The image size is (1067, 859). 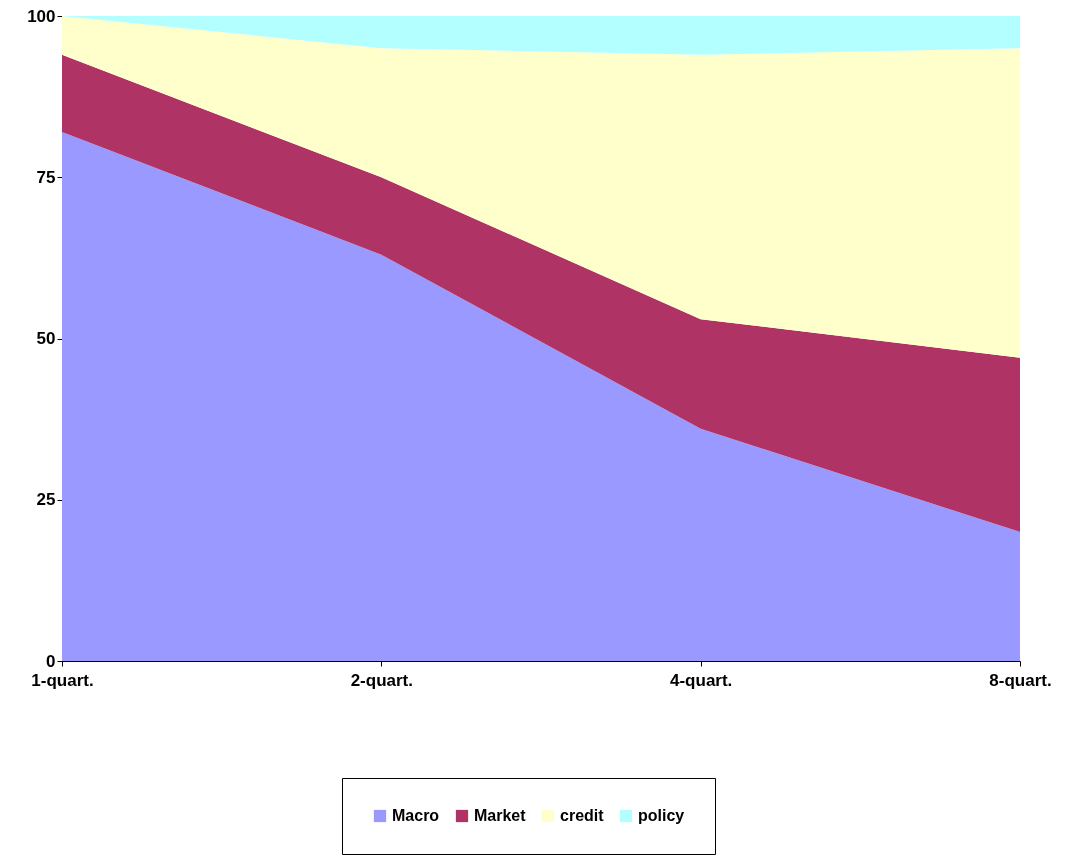 What do you see at coordinates (582, 815) in the screenshot?
I see `legend-label: credit` at bounding box center [582, 815].